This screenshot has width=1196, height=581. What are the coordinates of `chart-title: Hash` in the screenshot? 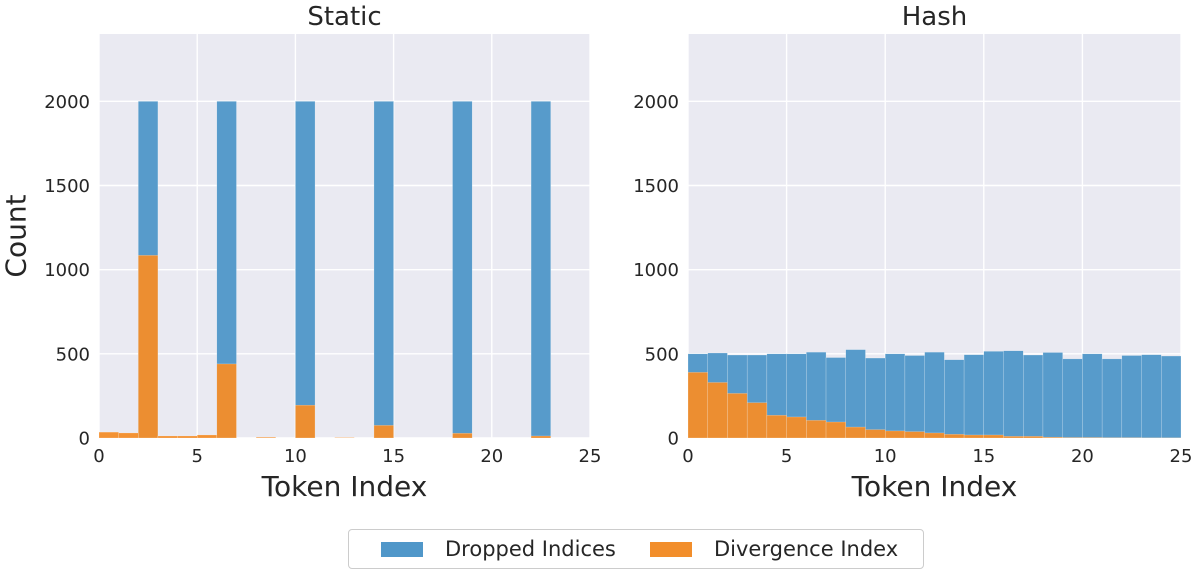 It's located at (935, 17).